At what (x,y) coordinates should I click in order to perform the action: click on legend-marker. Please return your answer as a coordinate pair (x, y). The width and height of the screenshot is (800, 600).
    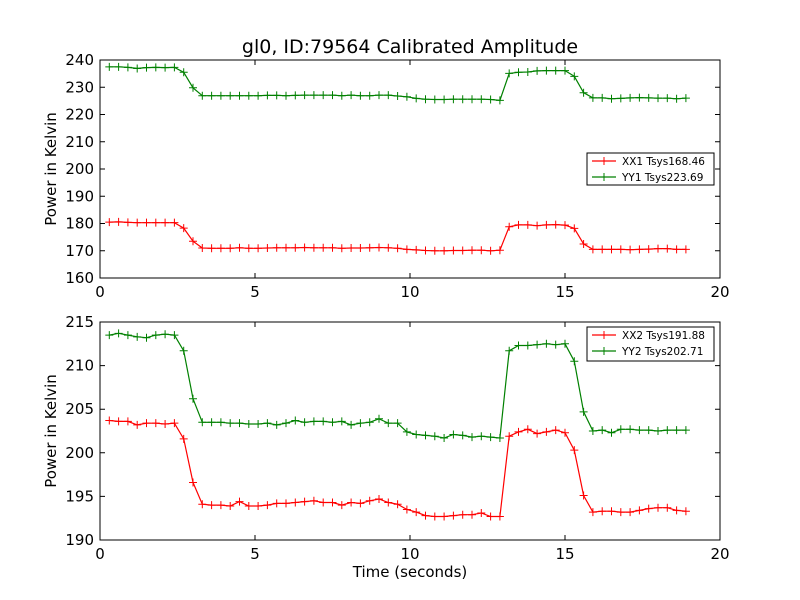
    Looking at the image, I should click on (604, 177).